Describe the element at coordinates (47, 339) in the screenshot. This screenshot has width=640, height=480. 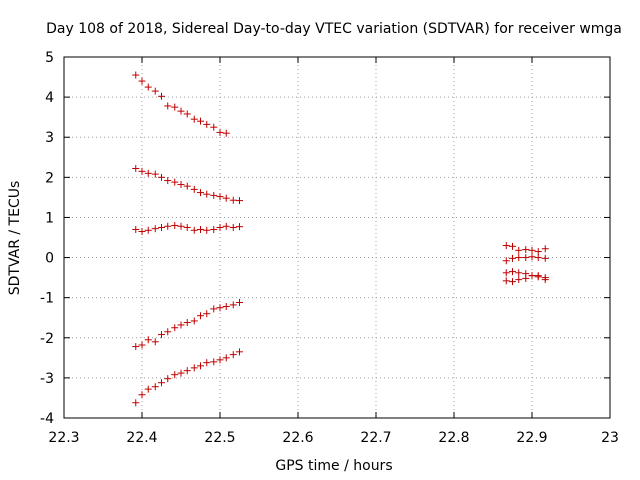
I see `y-tick-label: -2` at that location.